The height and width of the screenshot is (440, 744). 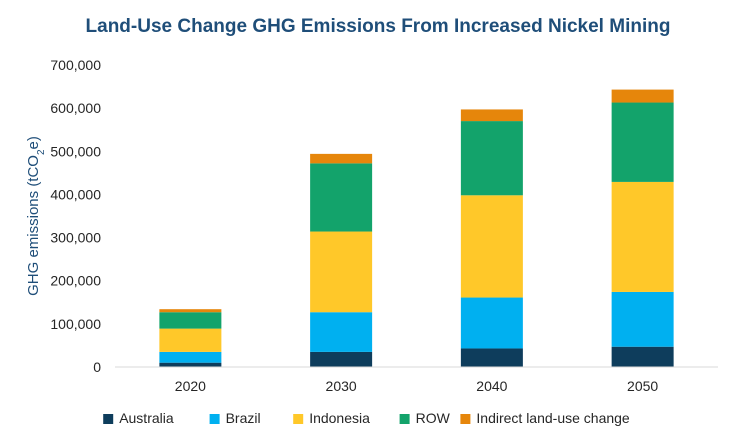 What do you see at coordinates (190, 386) in the screenshot?
I see `x-tick-label: 2020` at bounding box center [190, 386].